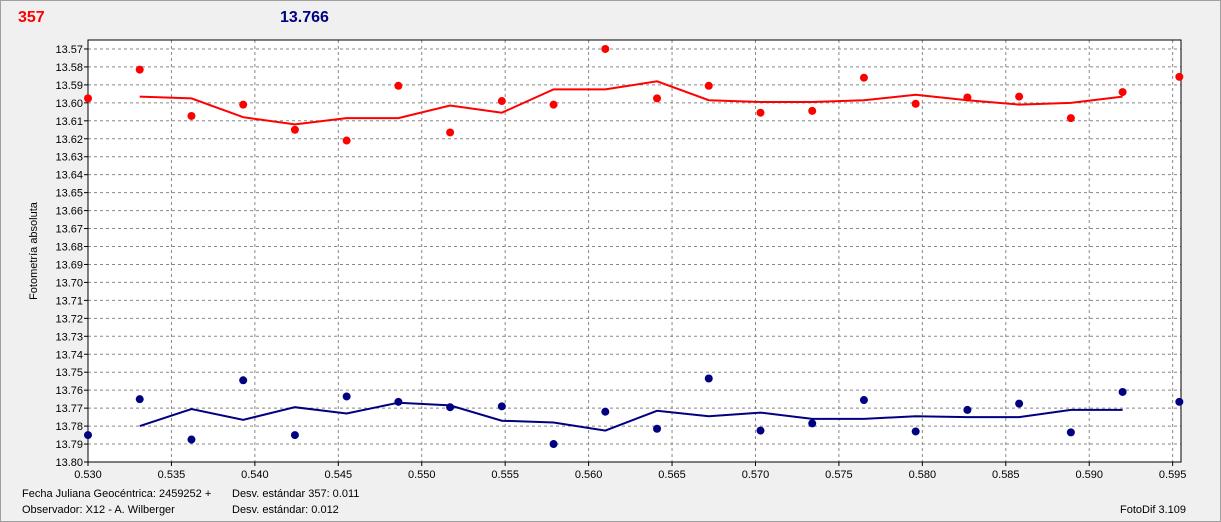 The image size is (1221, 522). What do you see at coordinates (88, 475) in the screenshot?
I see `x-tick-label: 0.530` at bounding box center [88, 475].